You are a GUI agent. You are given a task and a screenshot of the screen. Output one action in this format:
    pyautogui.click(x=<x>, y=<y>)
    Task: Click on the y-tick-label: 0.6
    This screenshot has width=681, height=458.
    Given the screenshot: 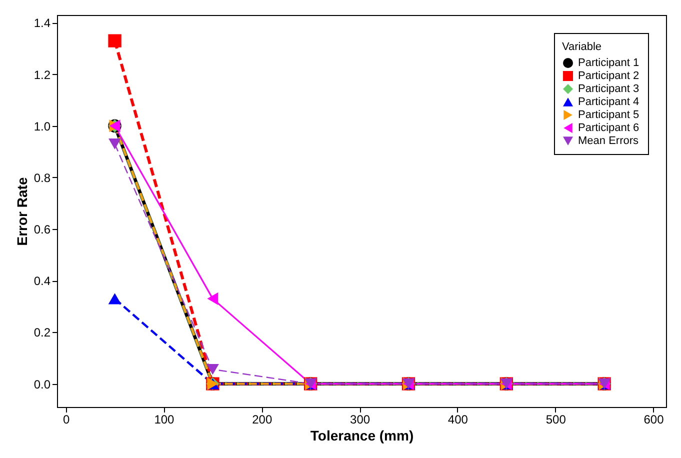 What is the action you would take?
    pyautogui.click(x=42, y=229)
    